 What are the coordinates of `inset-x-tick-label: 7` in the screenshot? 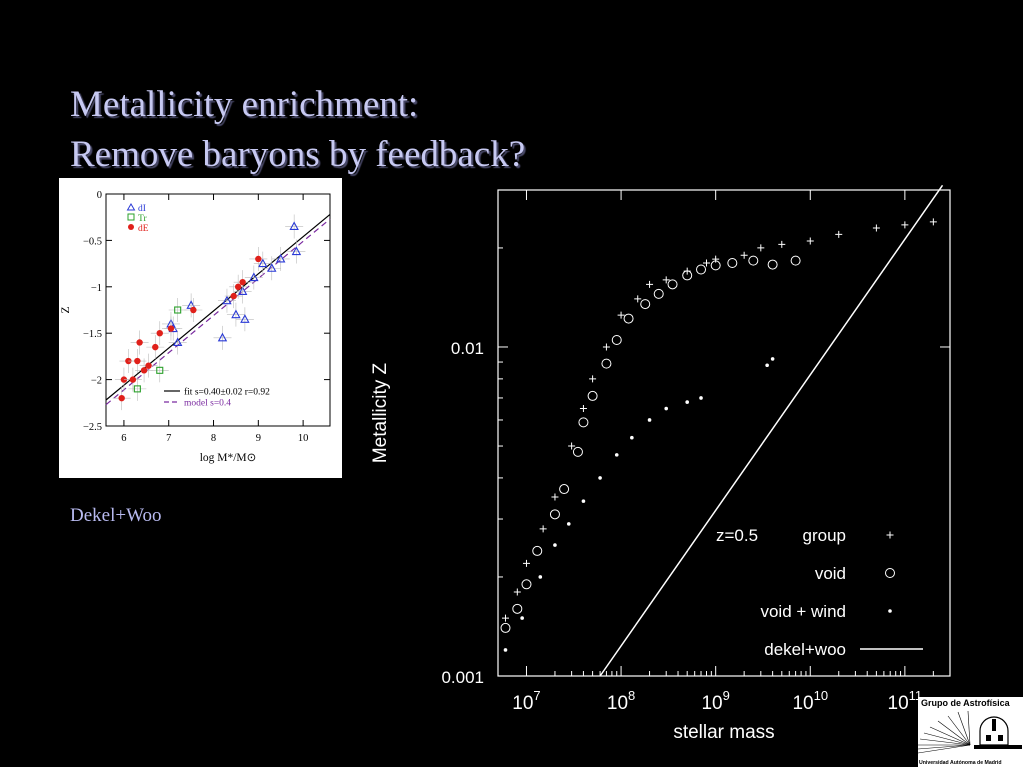 It's located at (168, 438).